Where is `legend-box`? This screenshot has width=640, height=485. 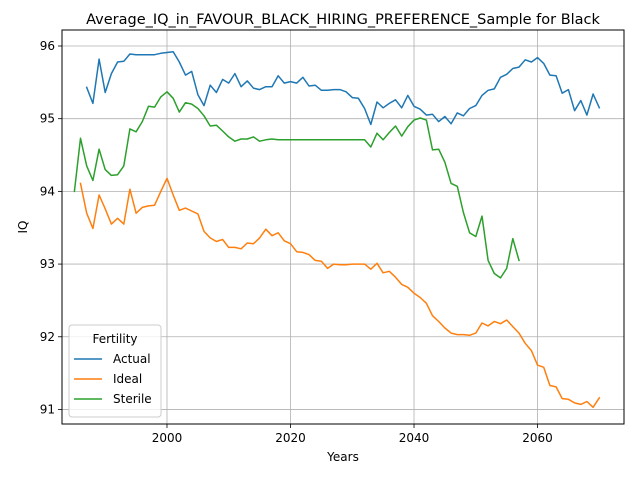
legend-box is located at coordinates (115, 371).